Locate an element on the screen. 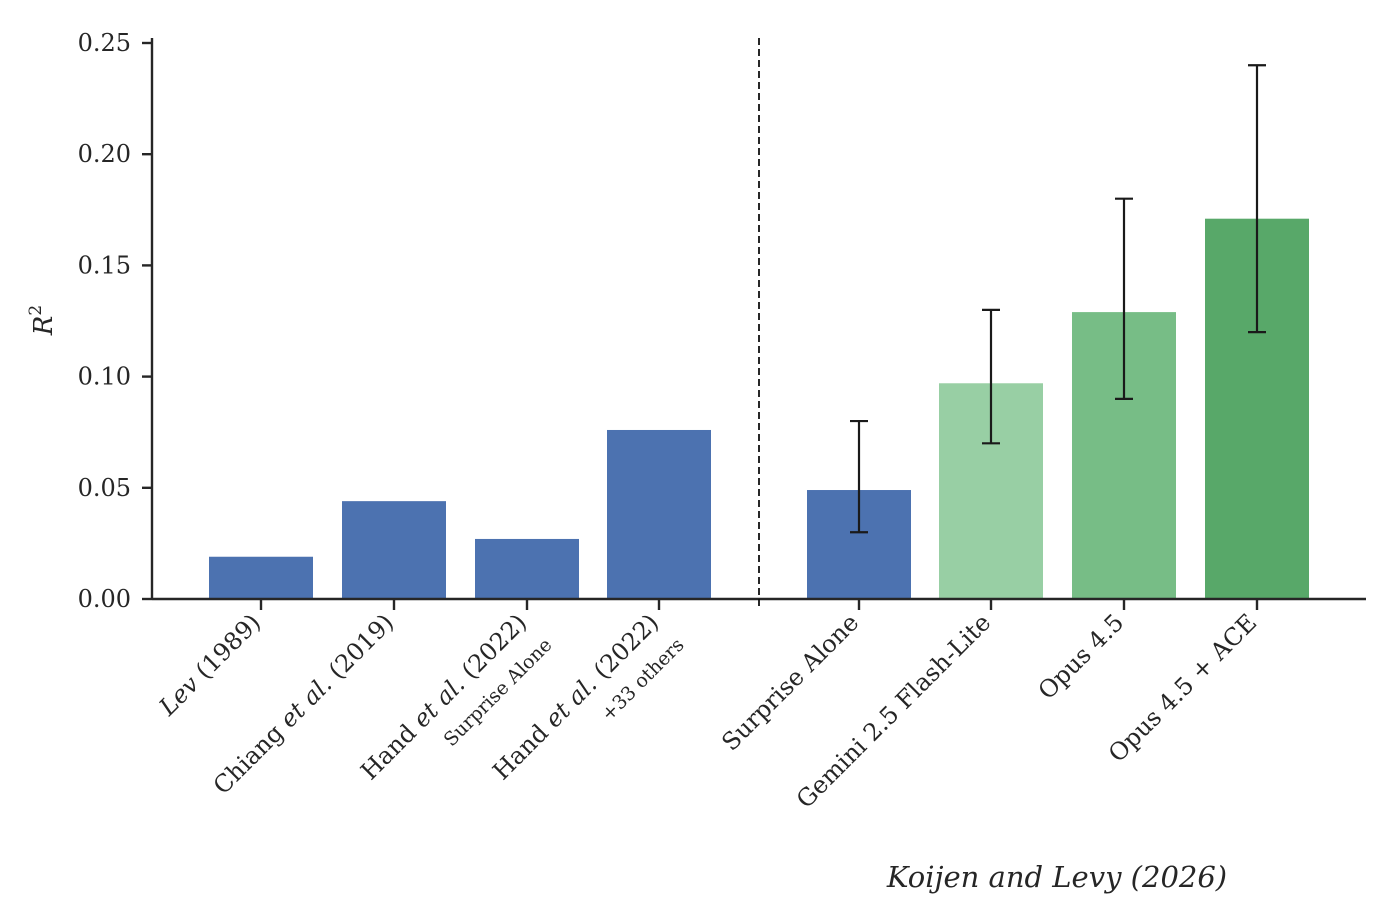 The height and width of the screenshot is (910, 1398). x-tick-label: Surprise Alone is located at coordinates (790, 682).